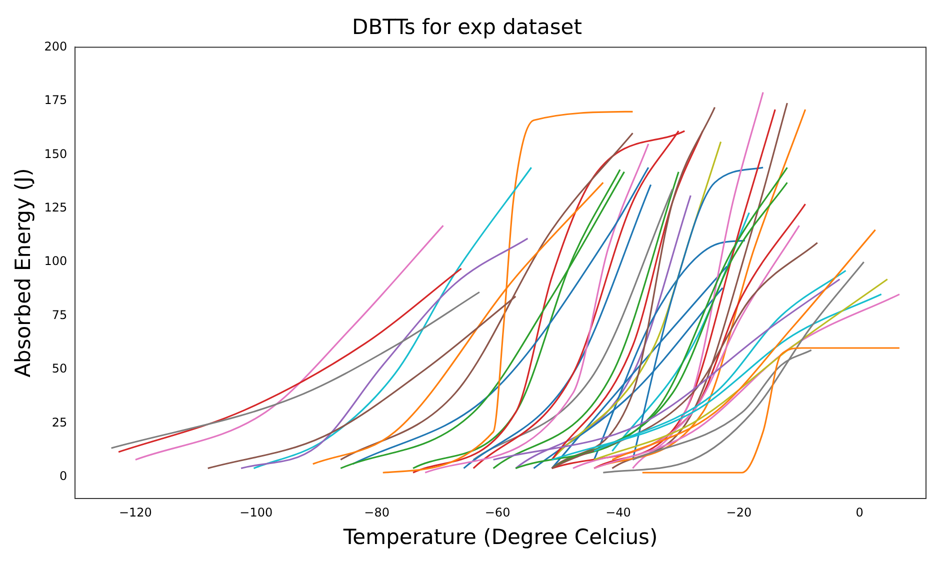 The height and width of the screenshot is (563, 936). What do you see at coordinates (618, 513) in the screenshot?
I see `x-tick-label: −40` at bounding box center [618, 513].